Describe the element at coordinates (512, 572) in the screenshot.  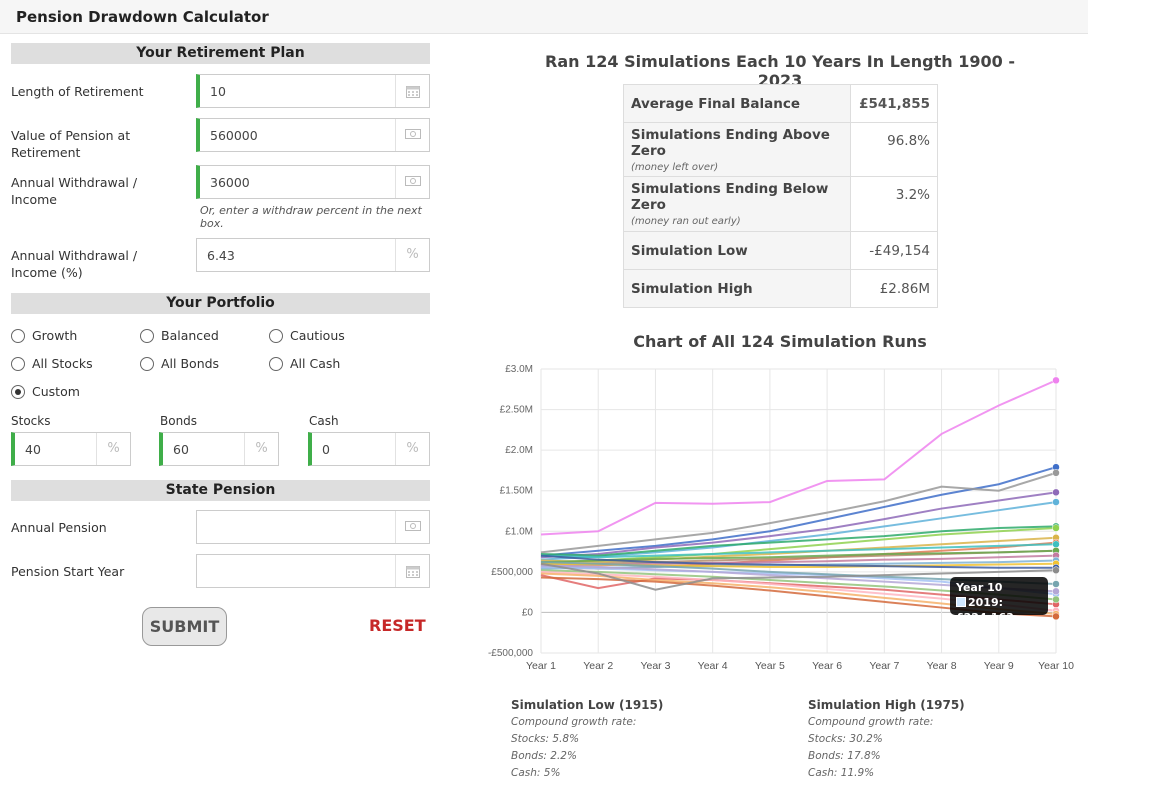
I see `y-tick-label: £500,000` at that location.